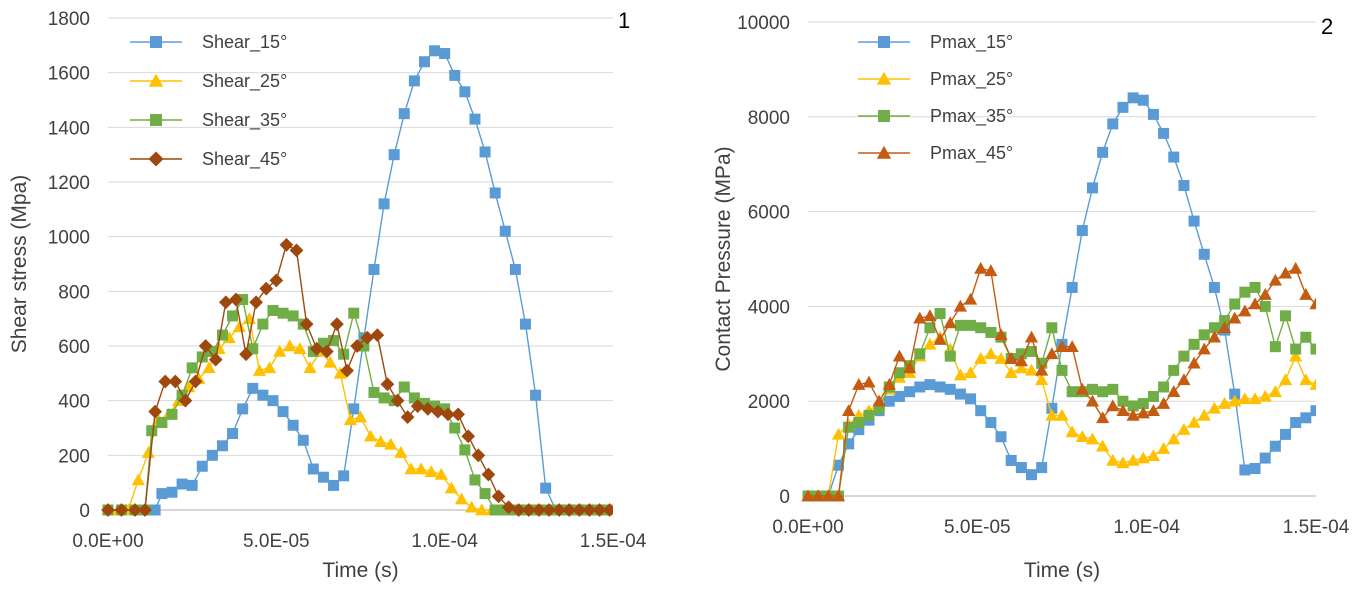  Describe the element at coordinates (74, 347) in the screenshot. I see `y-tick-label: 600` at that location.